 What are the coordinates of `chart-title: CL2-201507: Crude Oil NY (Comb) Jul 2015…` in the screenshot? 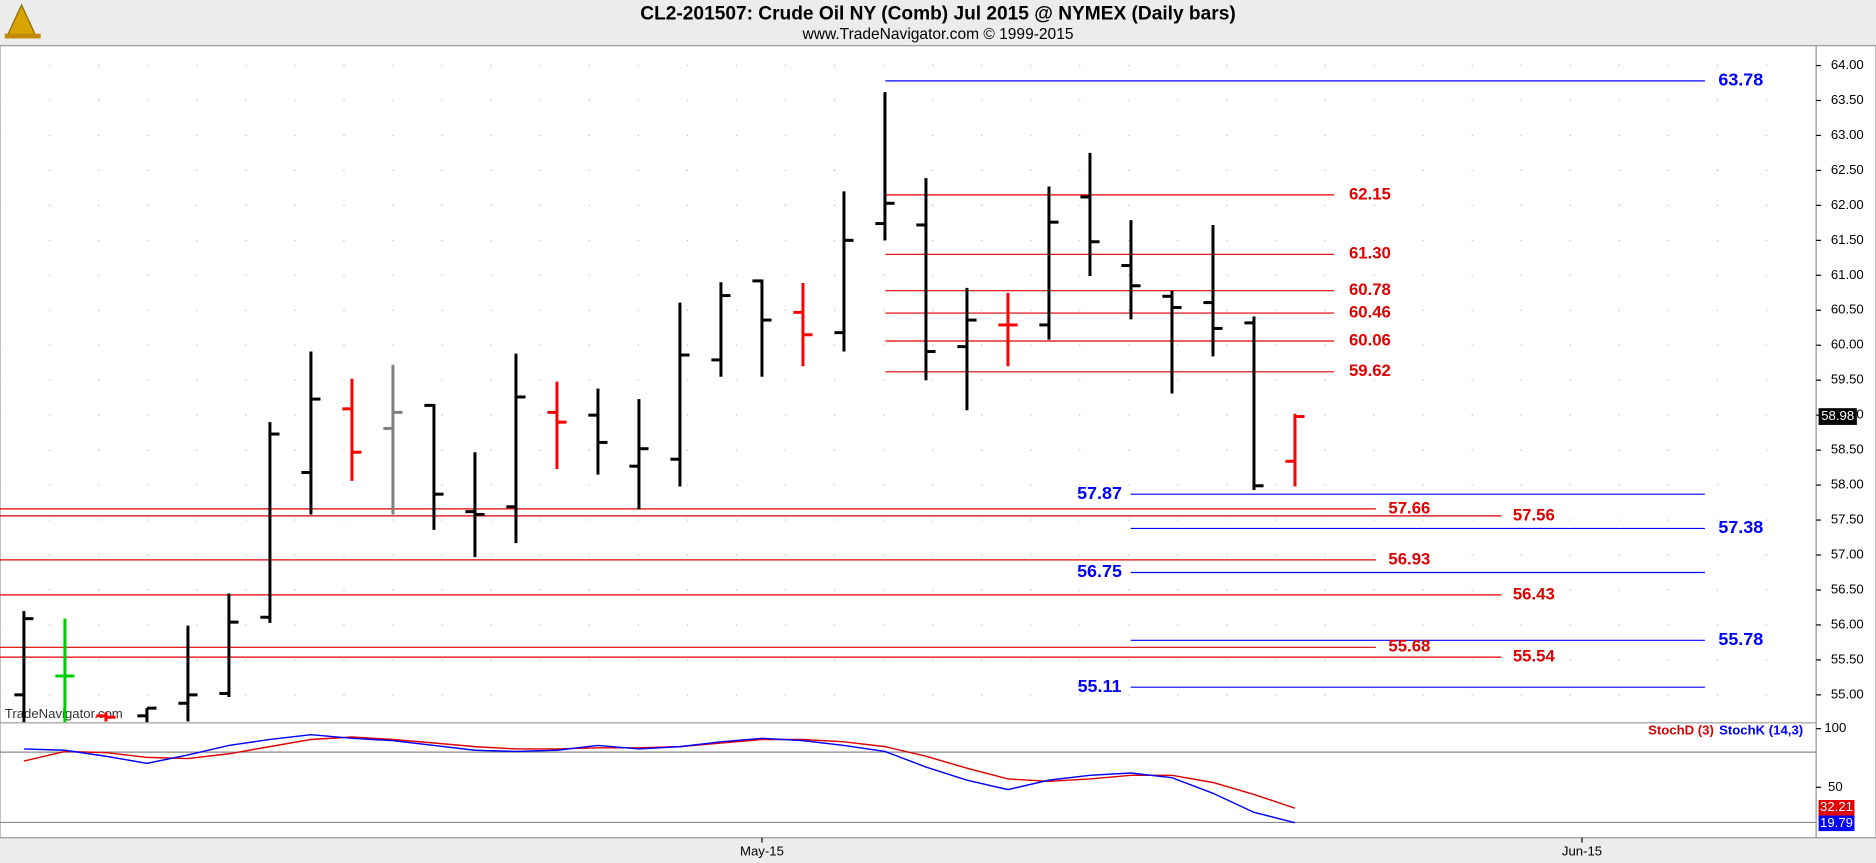 It's located at (937, 14).